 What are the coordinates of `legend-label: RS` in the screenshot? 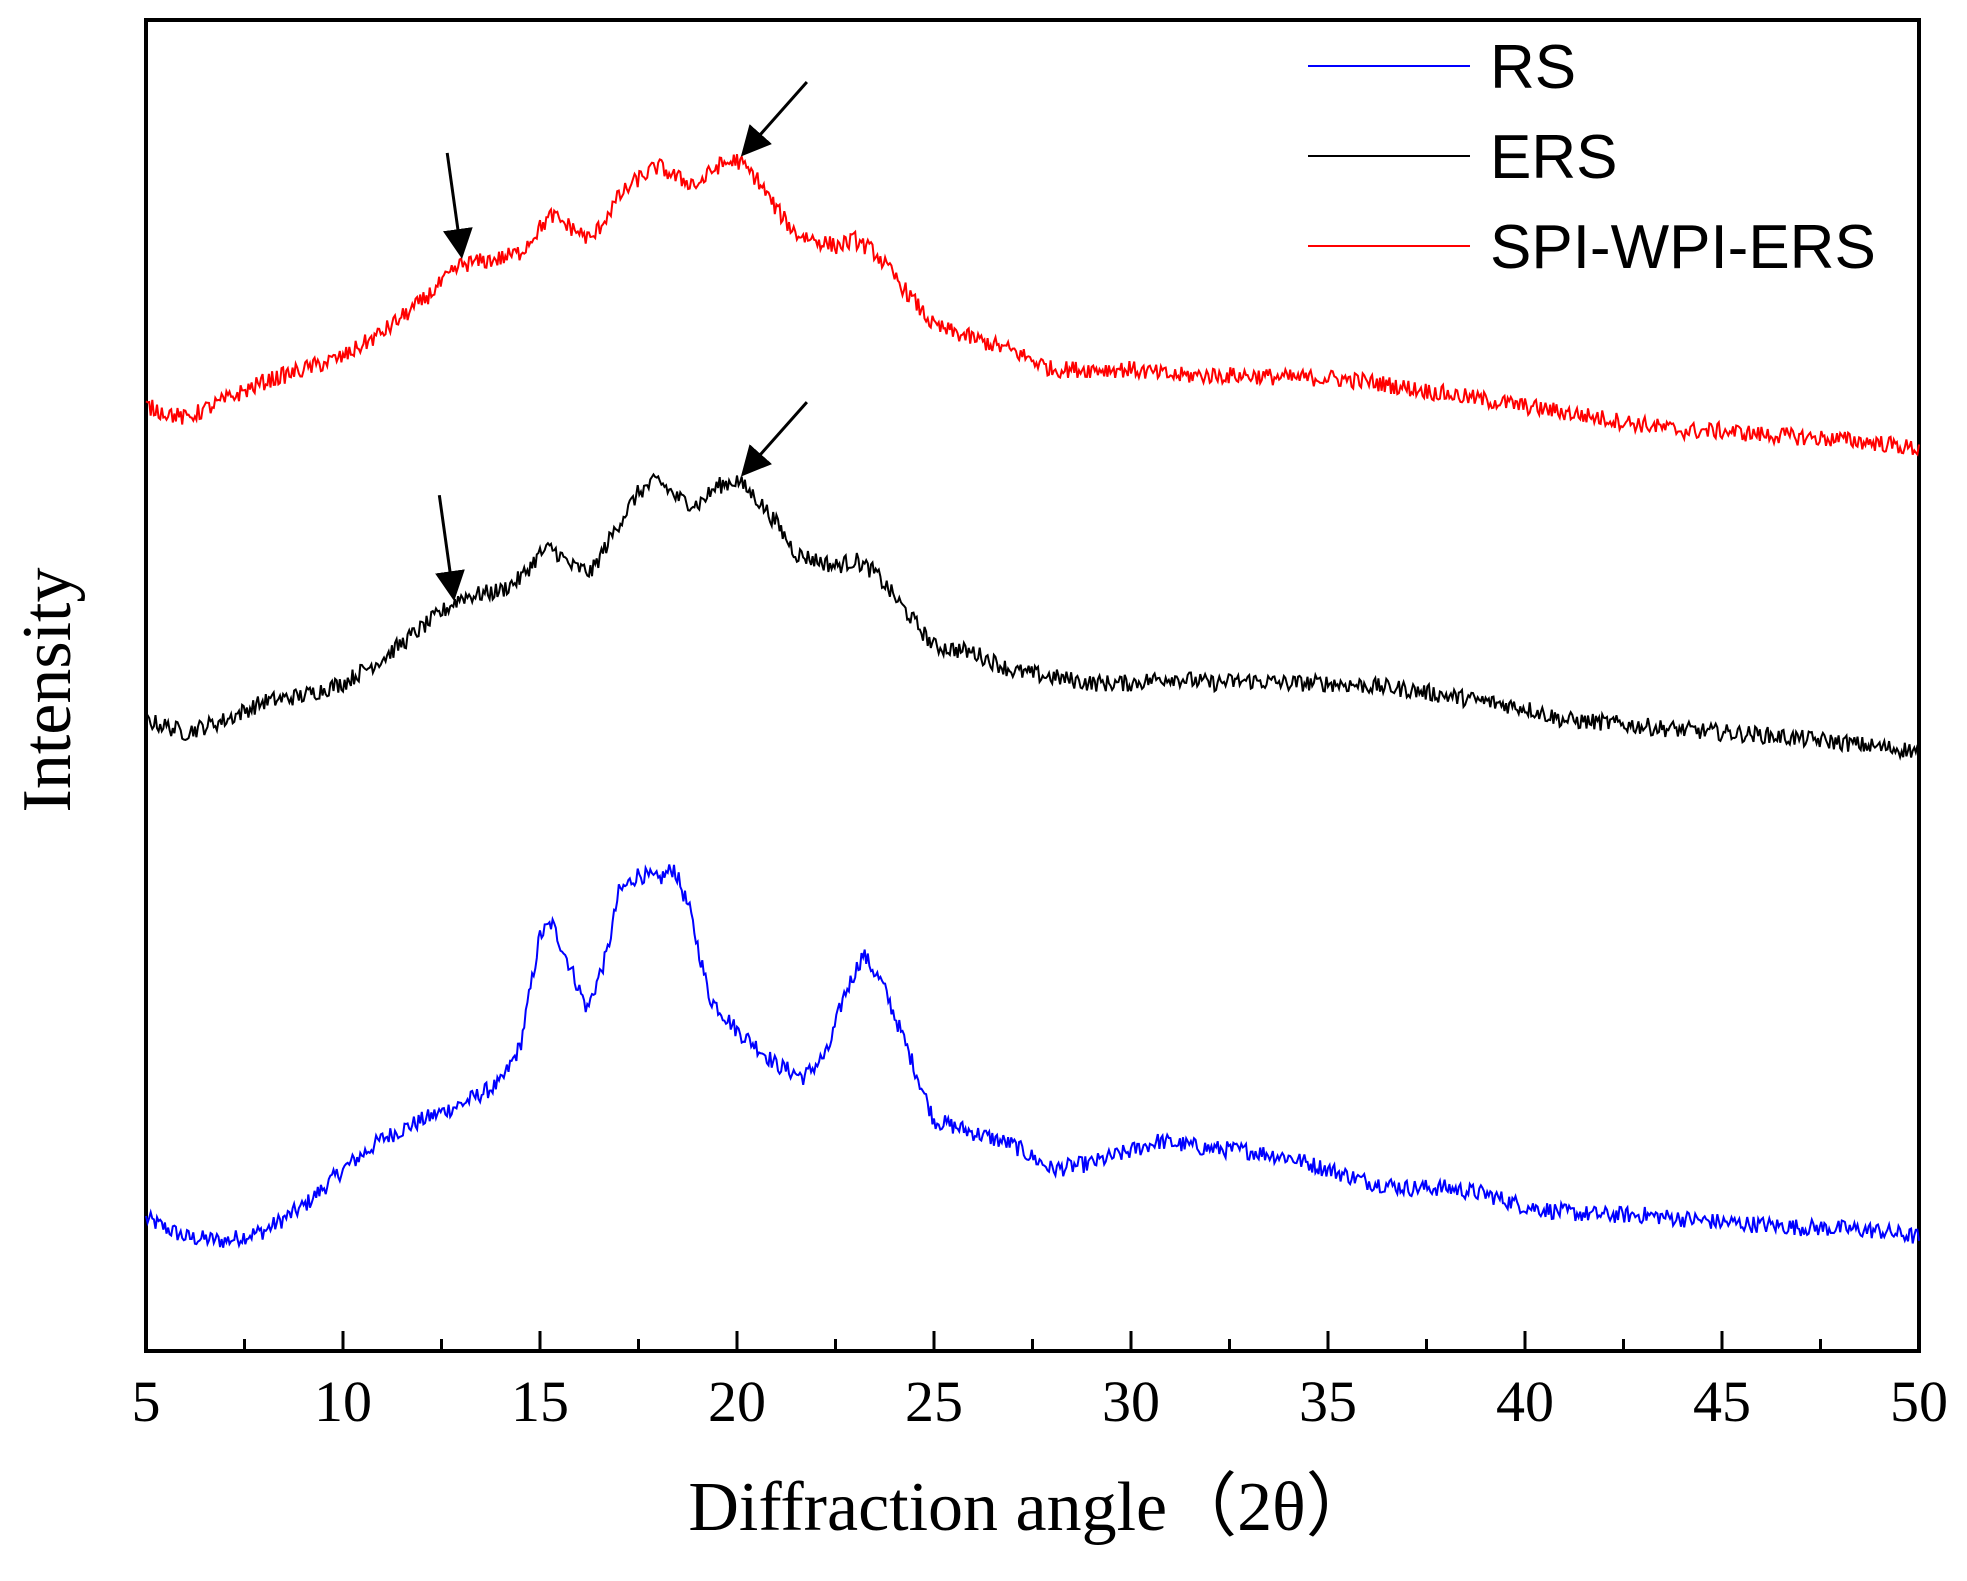 It's located at (1533, 67).